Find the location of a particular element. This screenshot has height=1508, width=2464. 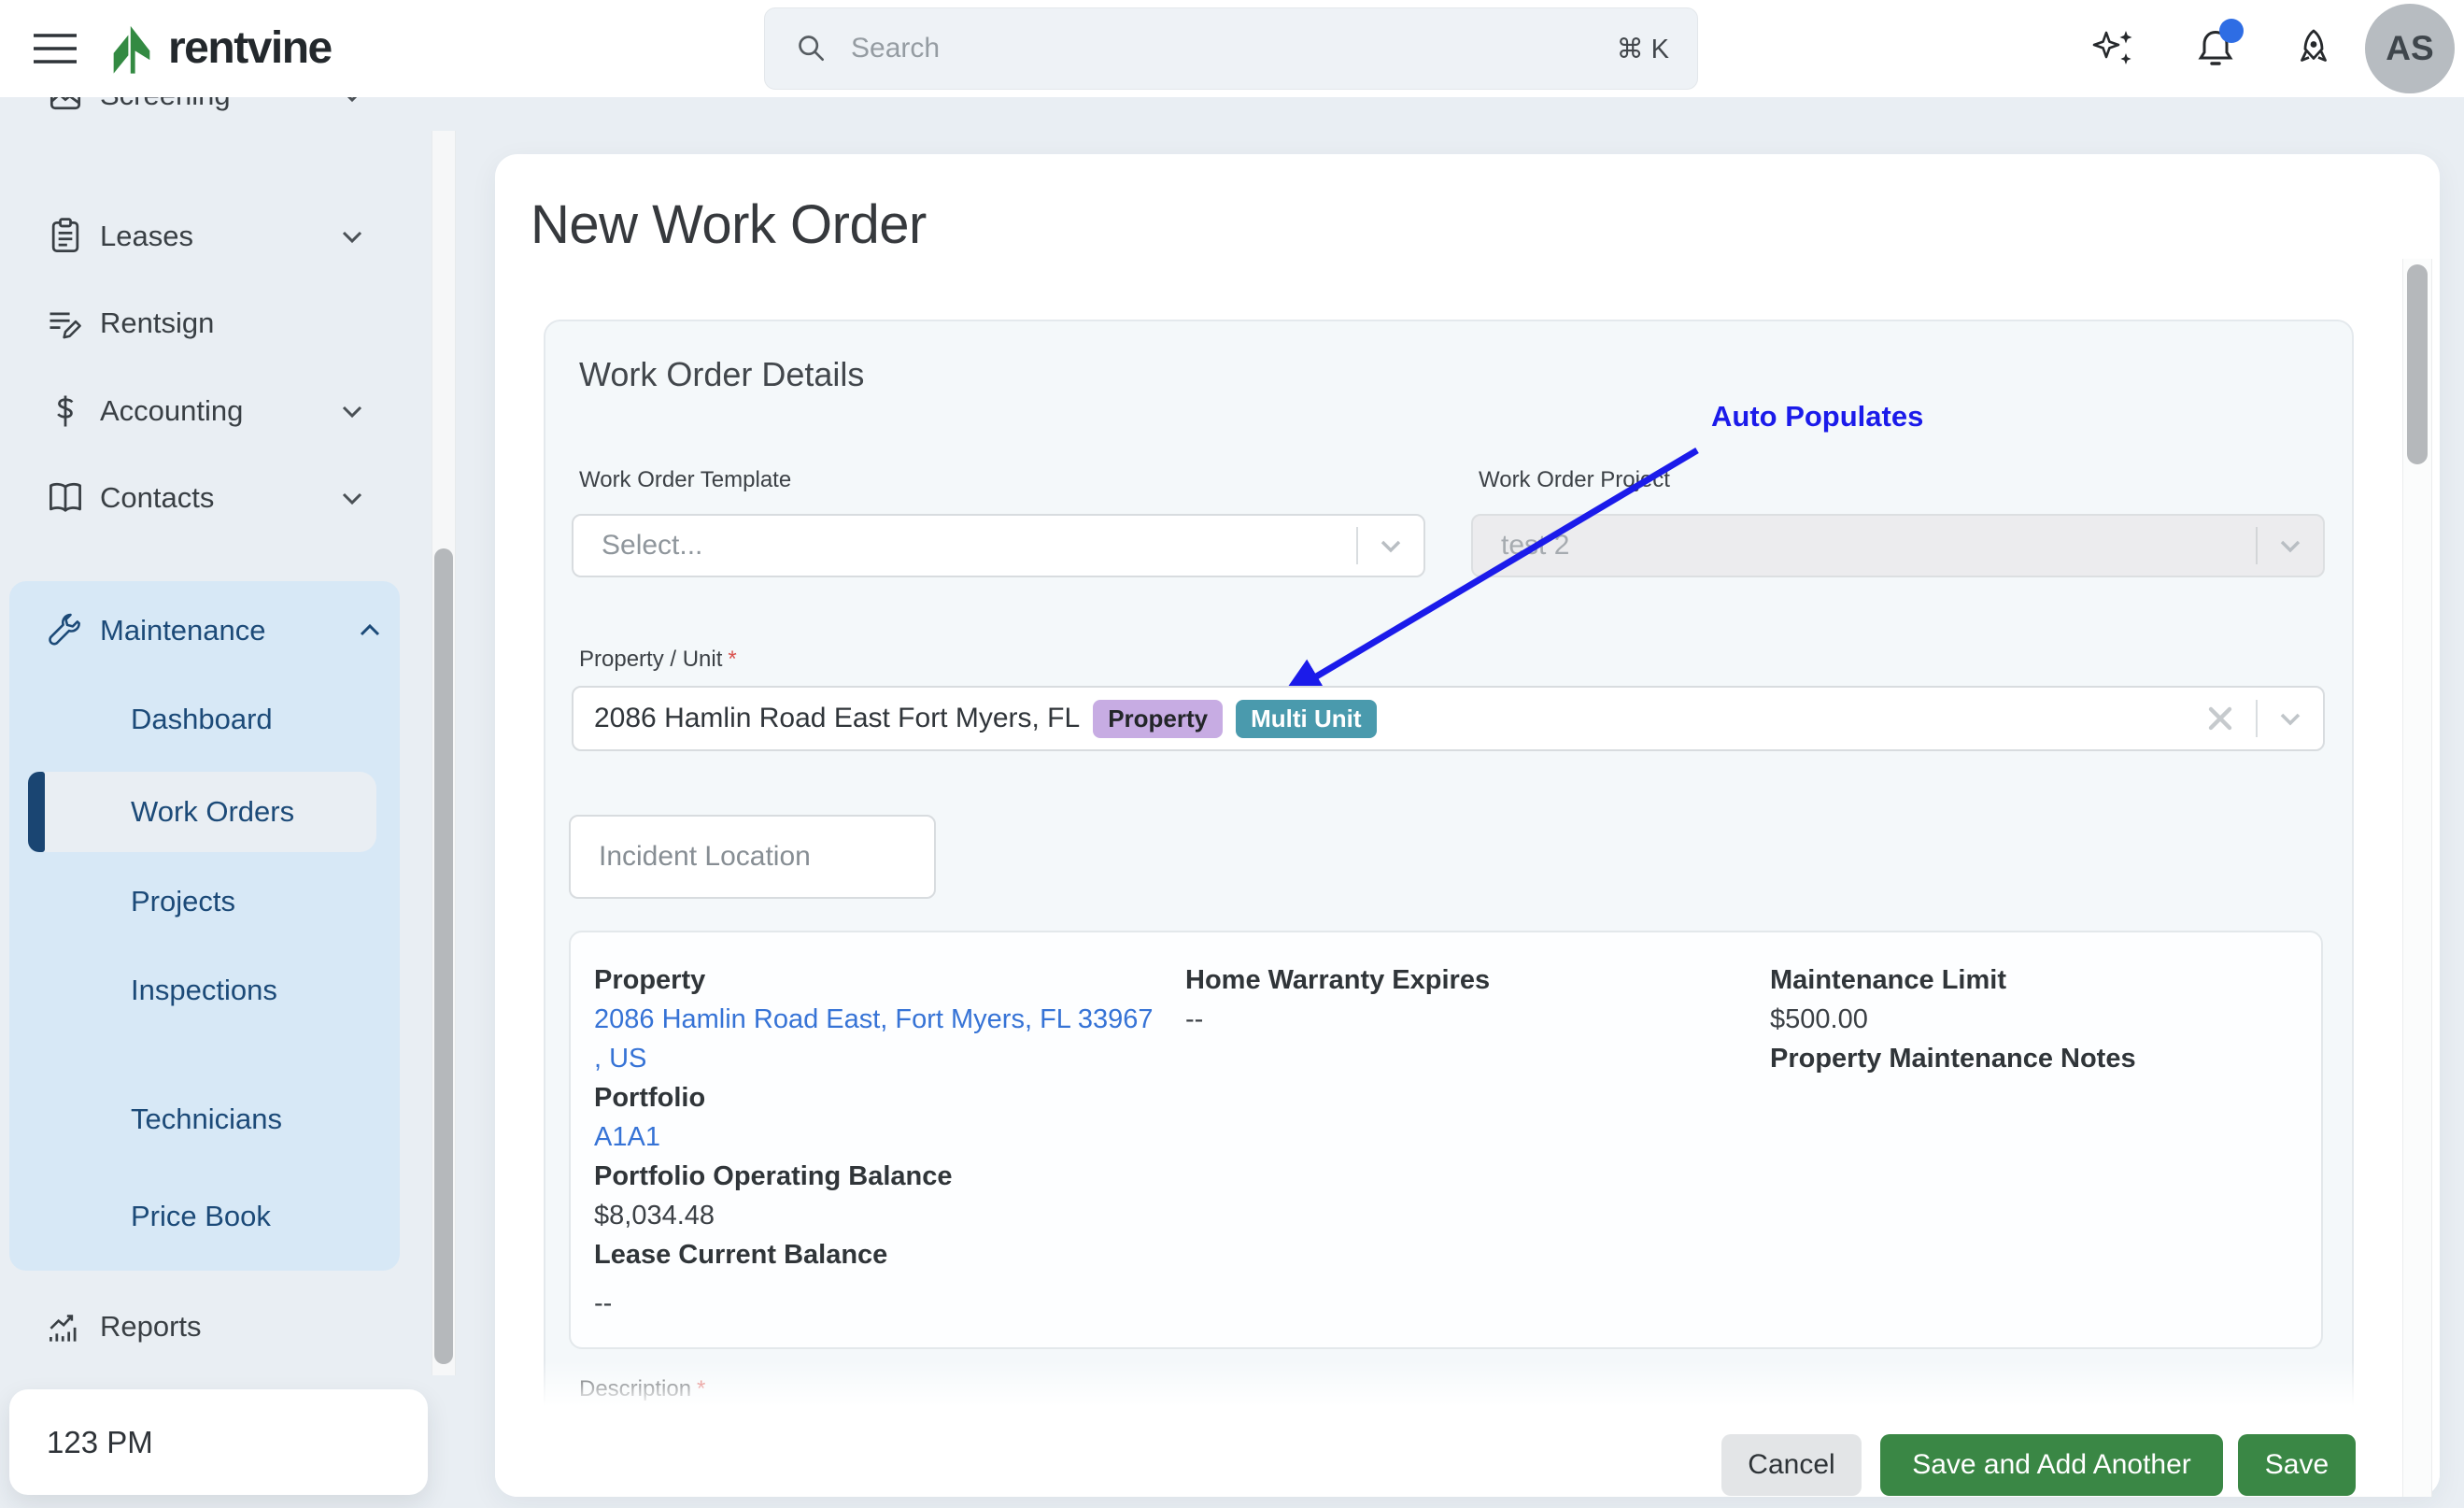

sidebar-item-dashboard: Dashboard is located at coordinates (204, 719).